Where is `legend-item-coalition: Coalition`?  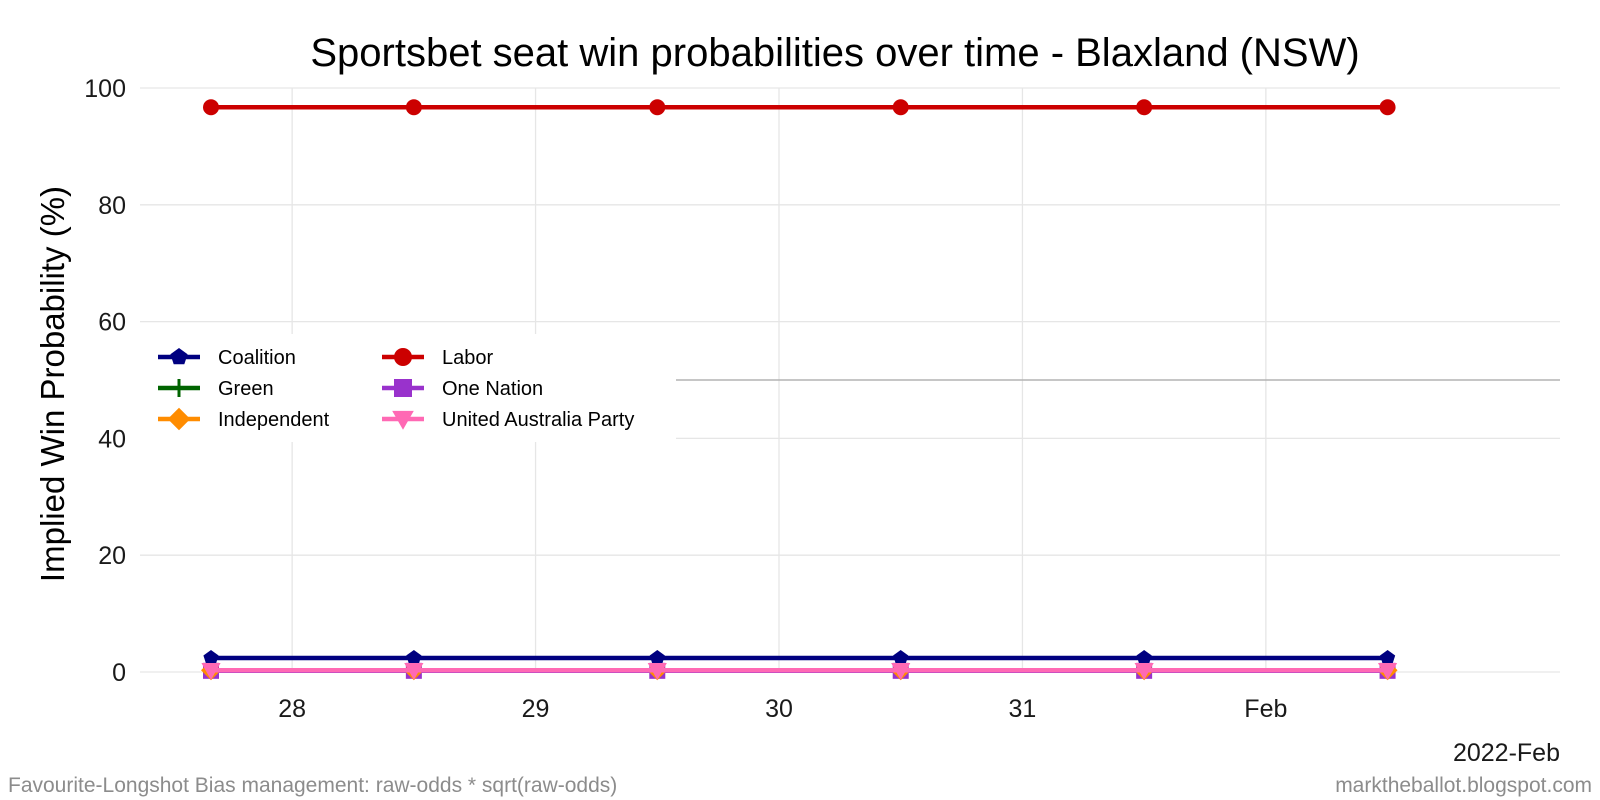 legend-item-coalition: Coalition is located at coordinates (227, 358).